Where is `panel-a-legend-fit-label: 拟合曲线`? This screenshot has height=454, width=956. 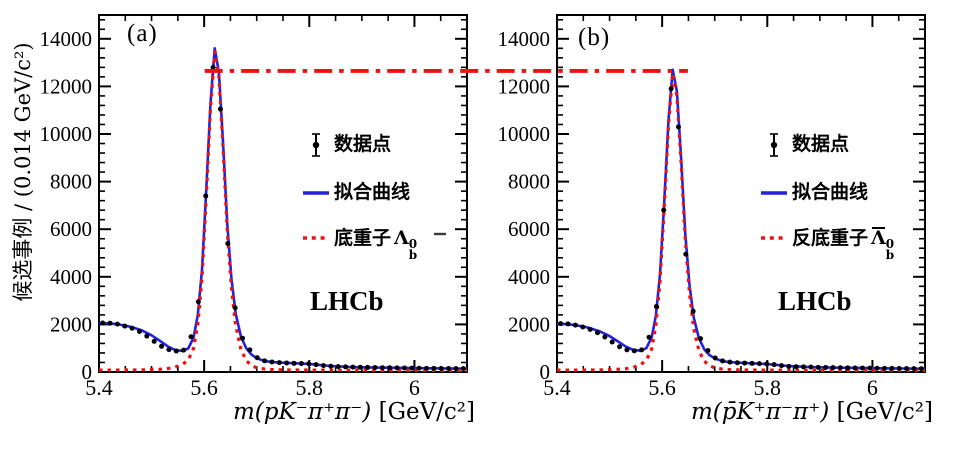
panel-a-legend-fit-label: 拟合曲线 is located at coordinates (372, 192).